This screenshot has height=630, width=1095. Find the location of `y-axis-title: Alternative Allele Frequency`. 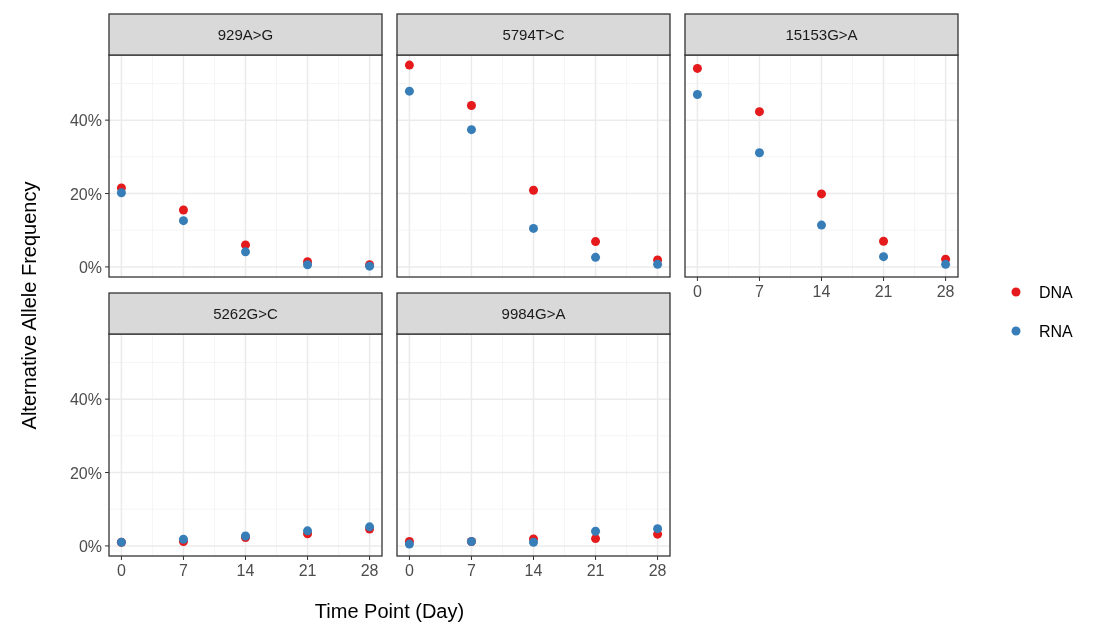

y-axis-title: Alternative Allele Frequency is located at coordinates (29, 305).